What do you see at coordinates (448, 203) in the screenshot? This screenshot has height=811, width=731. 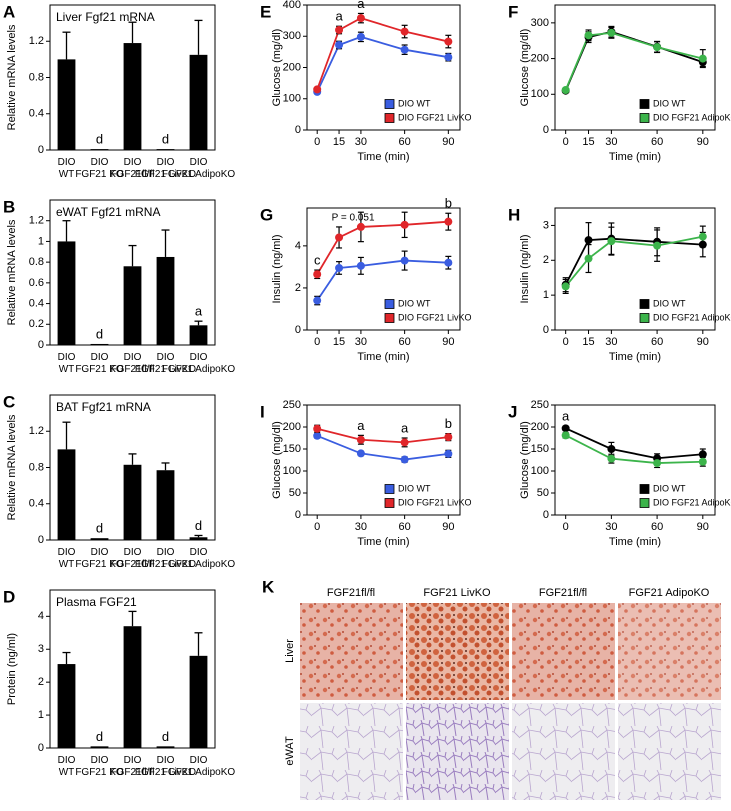 I see `annotation: b` at bounding box center [448, 203].